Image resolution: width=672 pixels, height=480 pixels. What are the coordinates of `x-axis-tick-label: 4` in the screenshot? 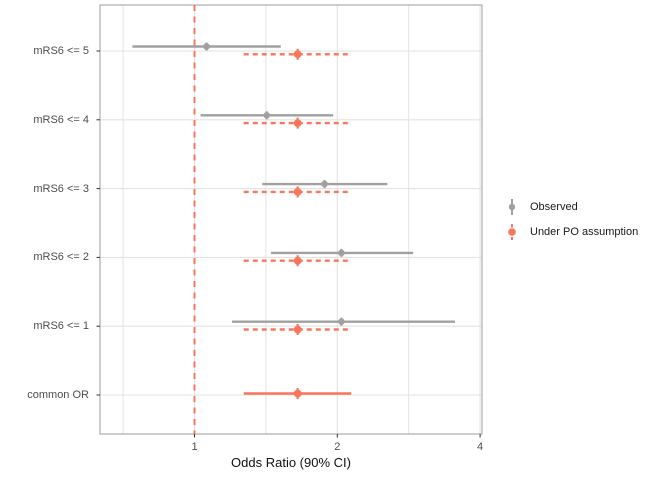 It's located at (480, 447).